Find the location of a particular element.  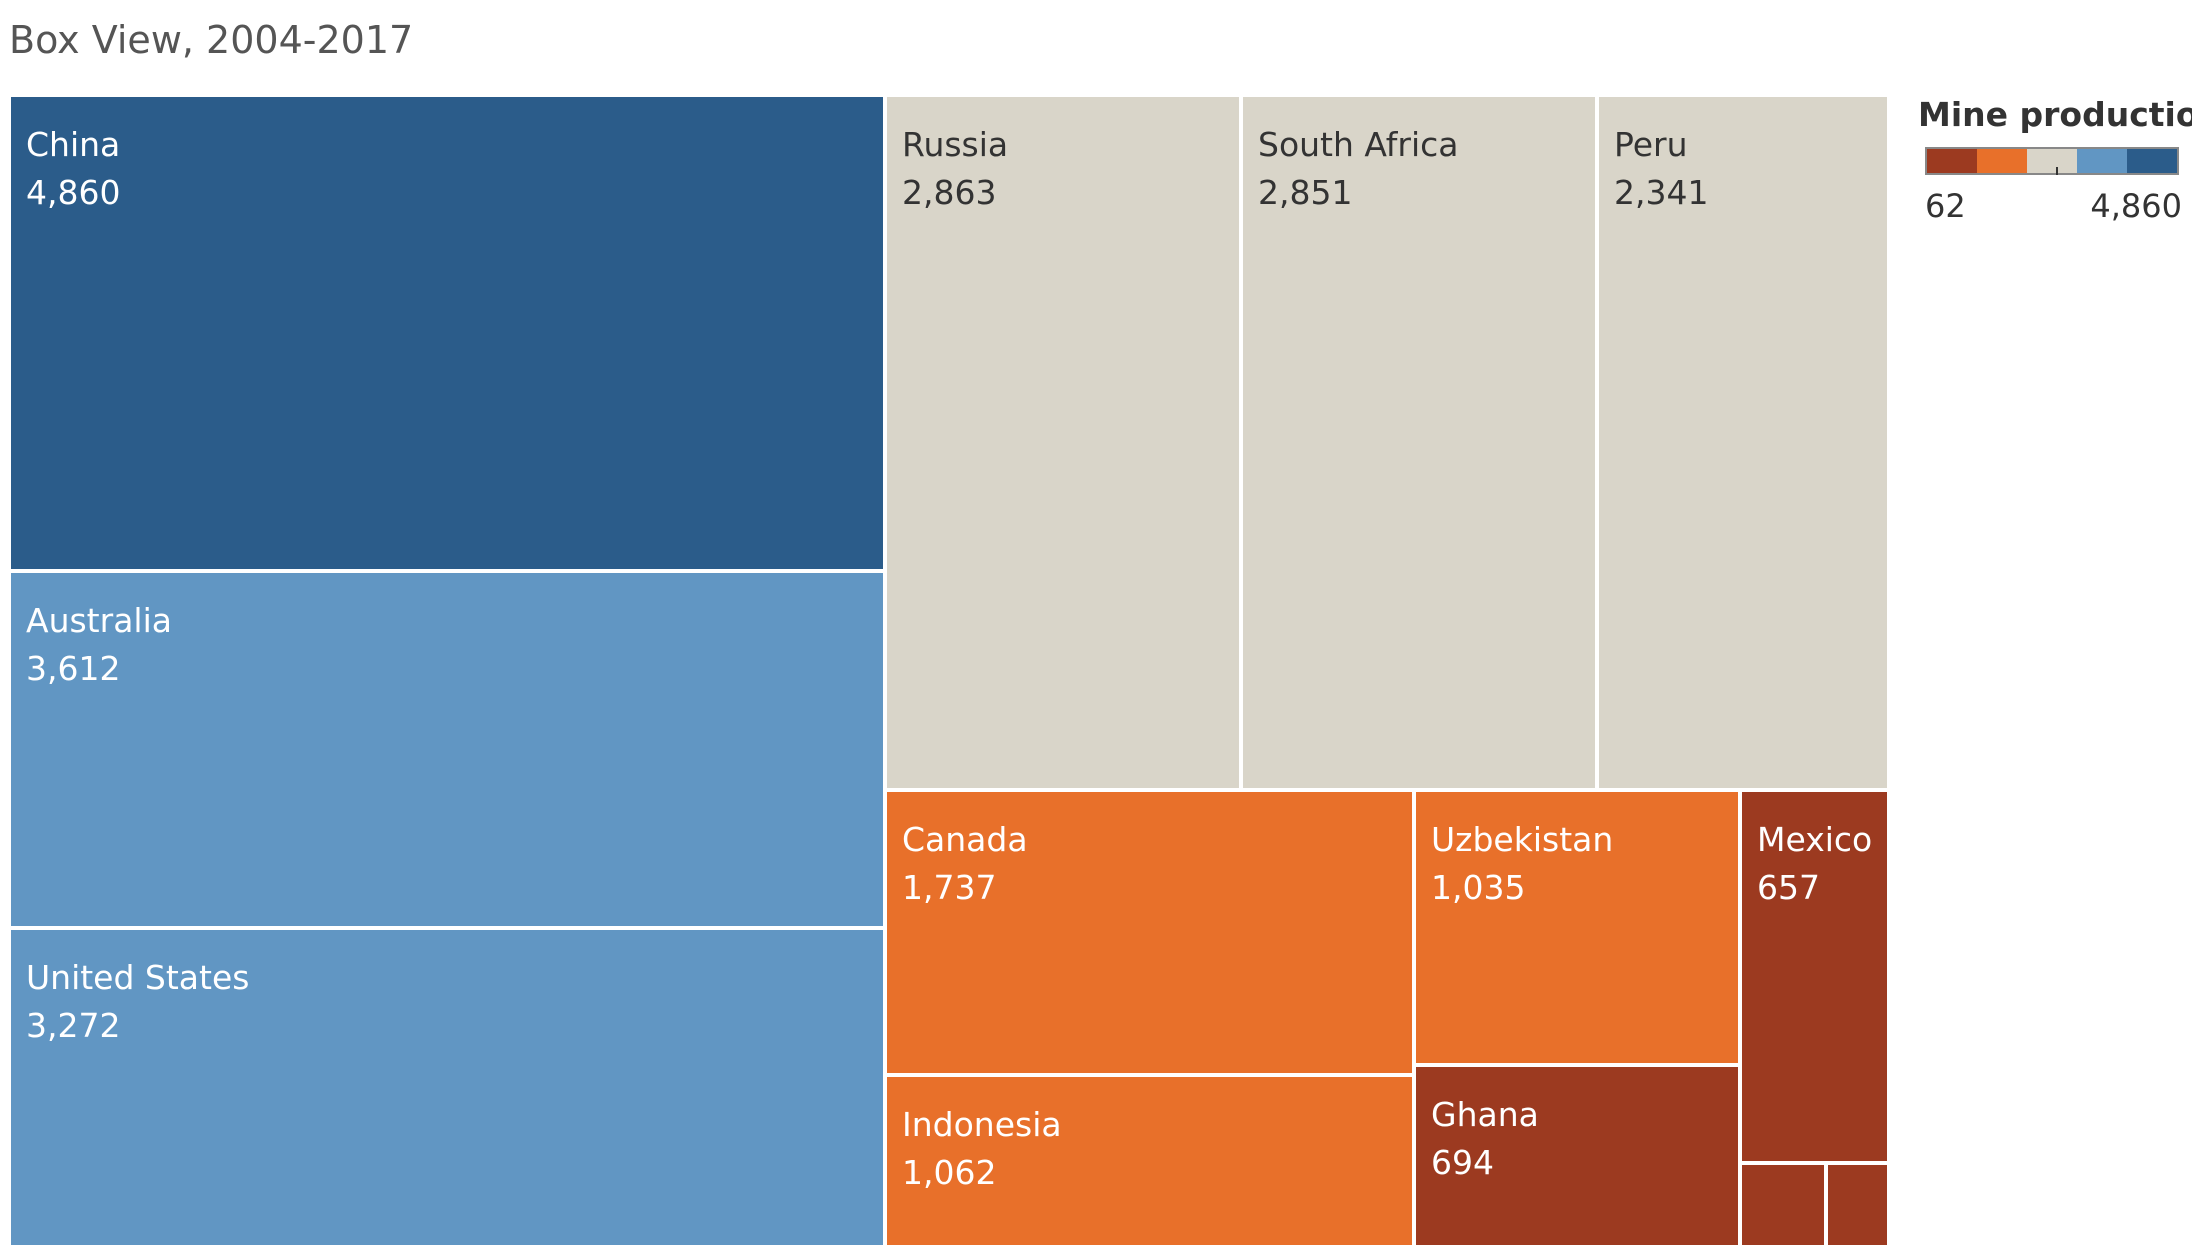

tile-name: Ghana is located at coordinates (1485, 1114).